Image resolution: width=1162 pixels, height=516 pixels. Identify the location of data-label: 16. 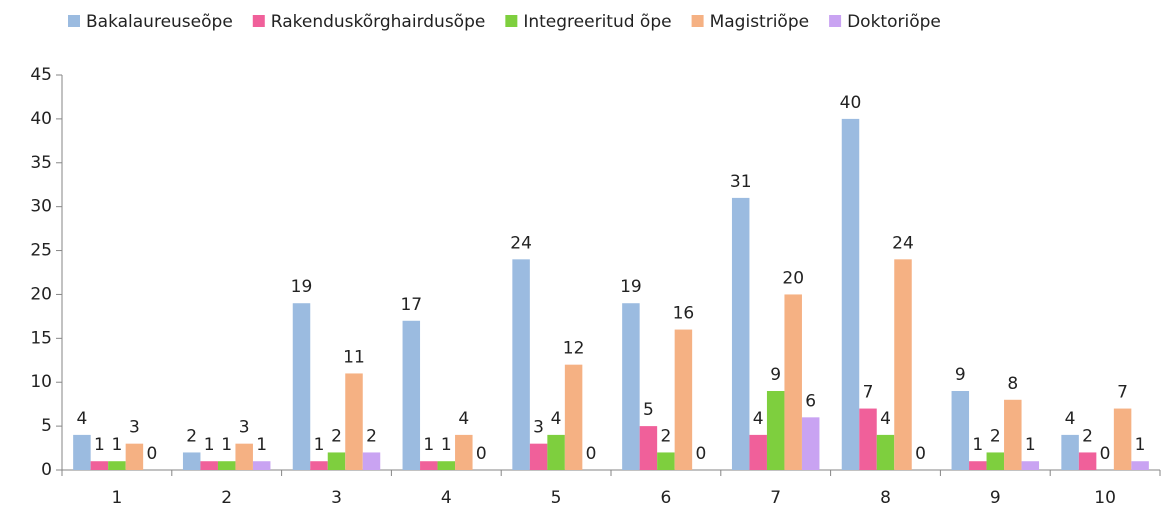
(684, 314).